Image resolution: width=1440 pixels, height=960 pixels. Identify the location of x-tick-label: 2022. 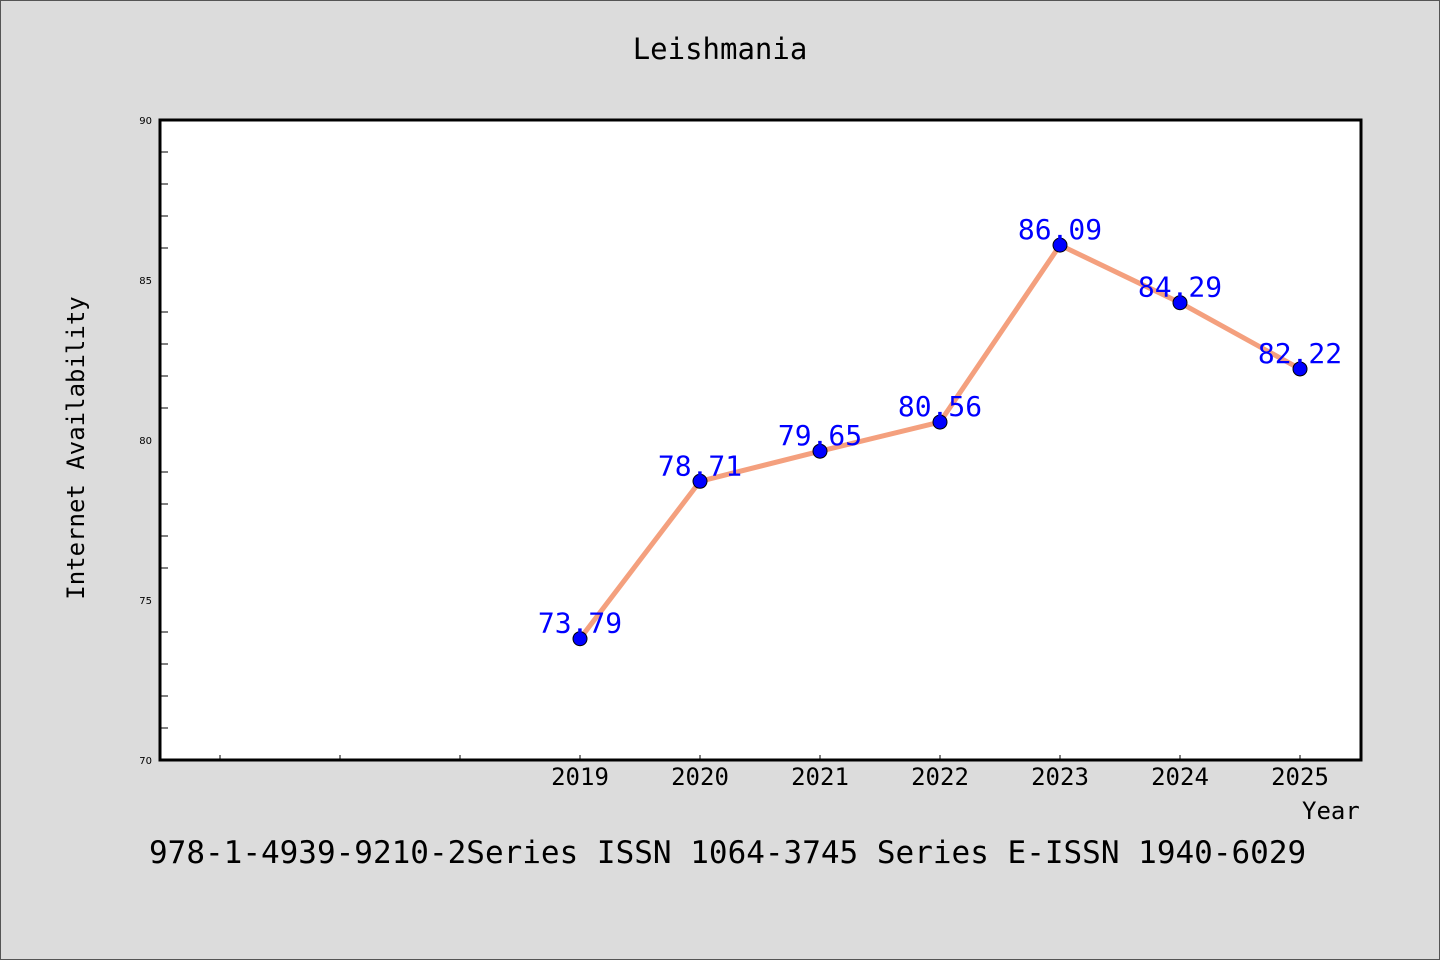
(940, 777).